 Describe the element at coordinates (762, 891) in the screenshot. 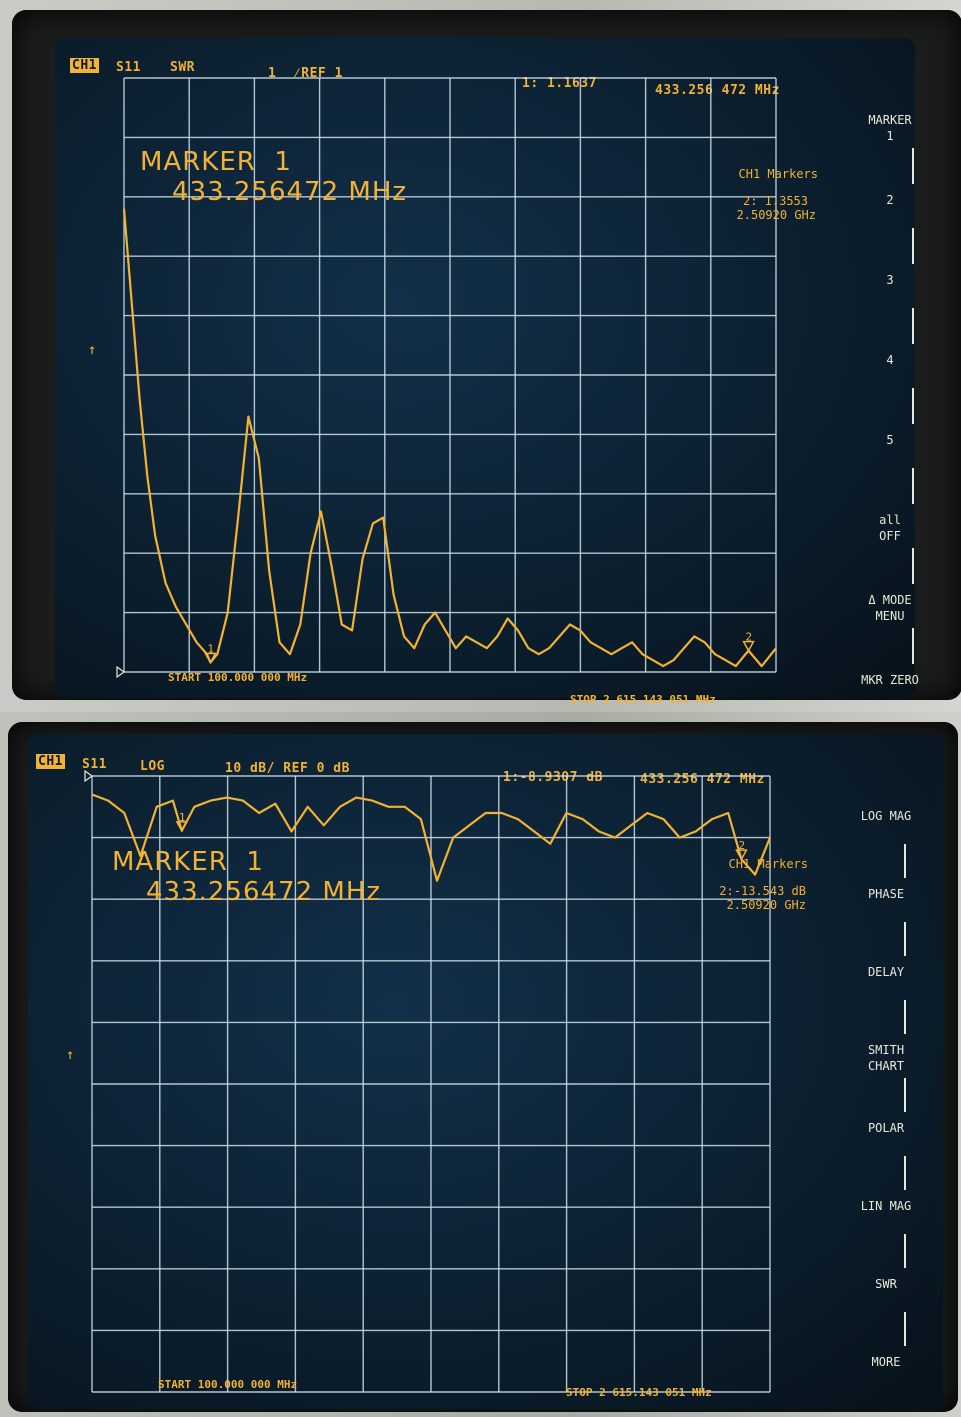

I see `marker2-value: 2:-13.543 dB` at that location.